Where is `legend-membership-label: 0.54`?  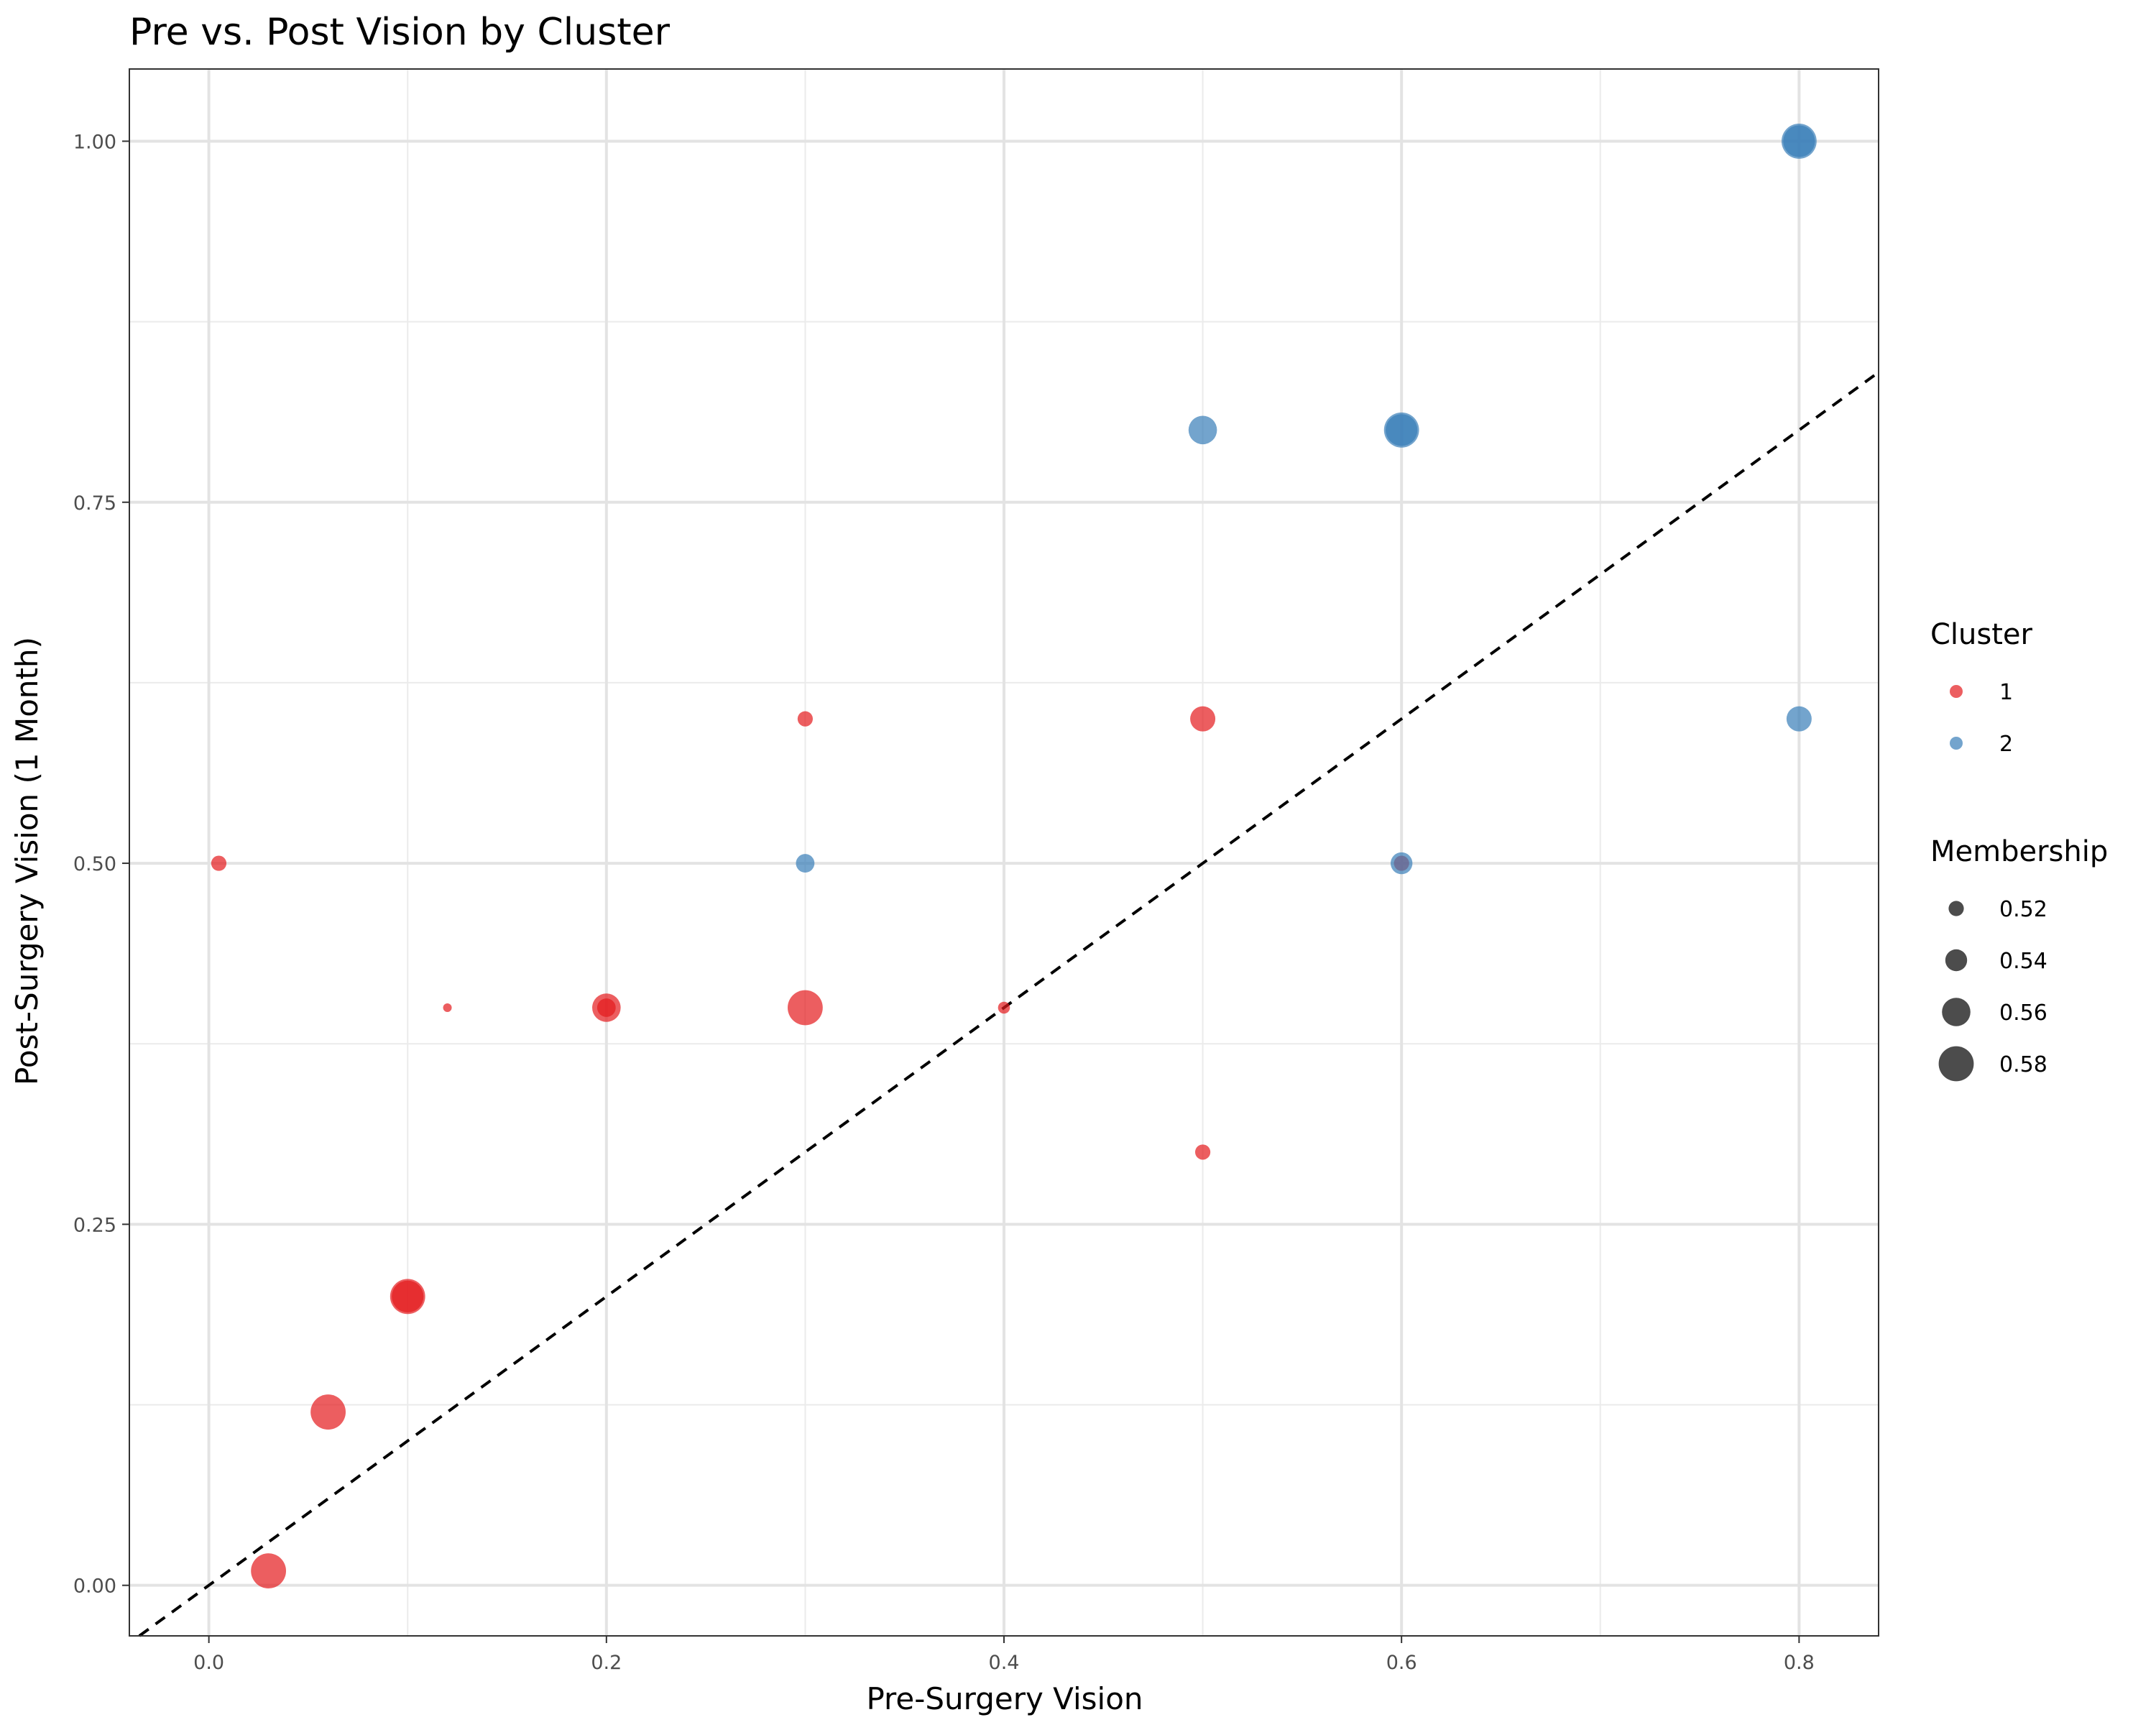
legend-membership-label: 0.54 is located at coordinates (2023, 961).